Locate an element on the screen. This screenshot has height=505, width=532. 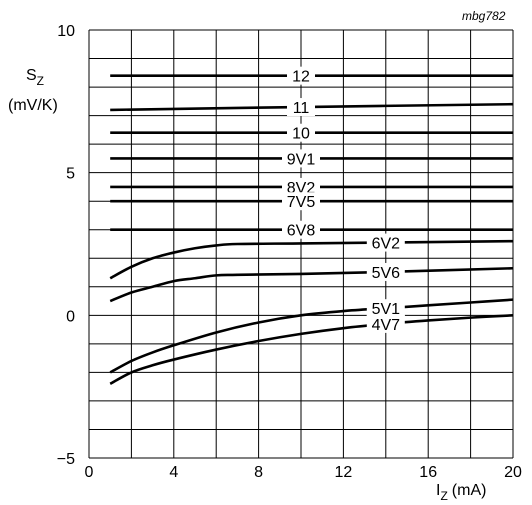
x-tick-label: 4 is located at coordinates (173, 472).